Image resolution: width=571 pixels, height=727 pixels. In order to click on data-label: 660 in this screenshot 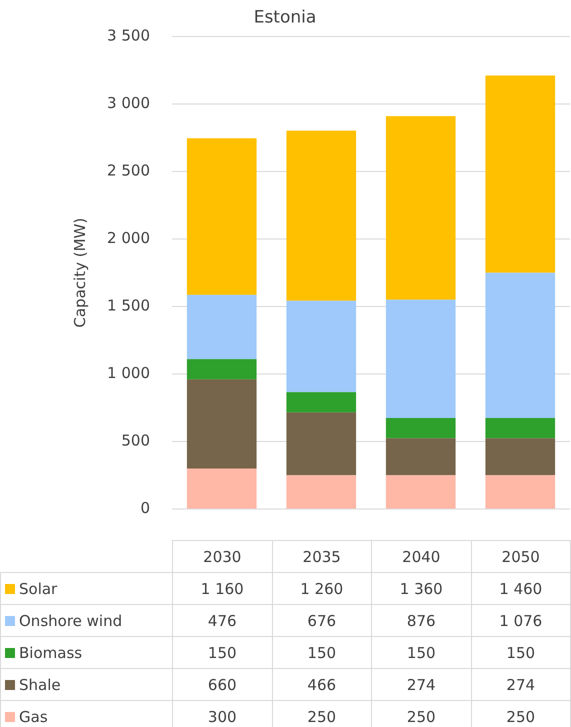, I will do `click(222, 684)`.